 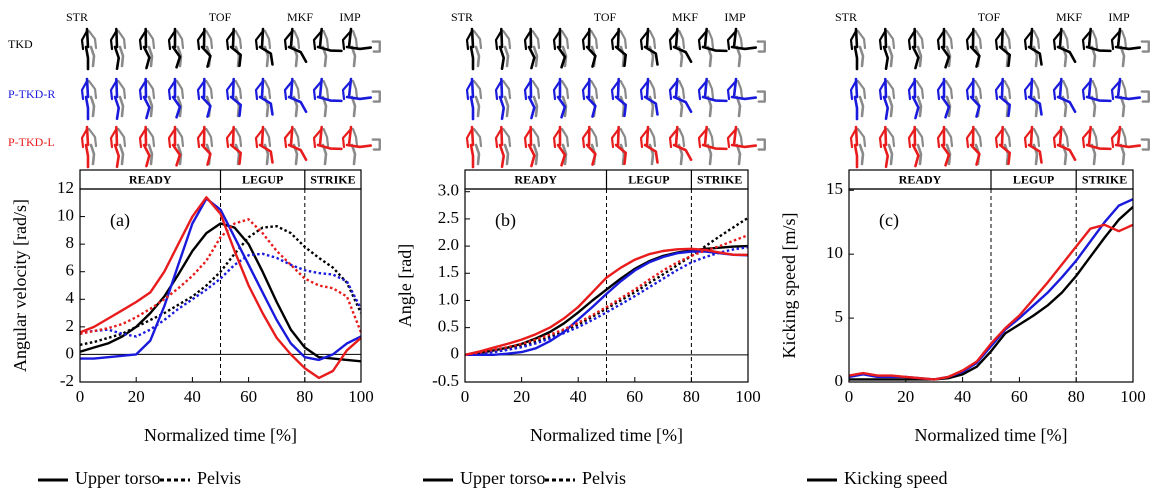 I want to click on x-tick-label: 0, so click(x=849, y=396).